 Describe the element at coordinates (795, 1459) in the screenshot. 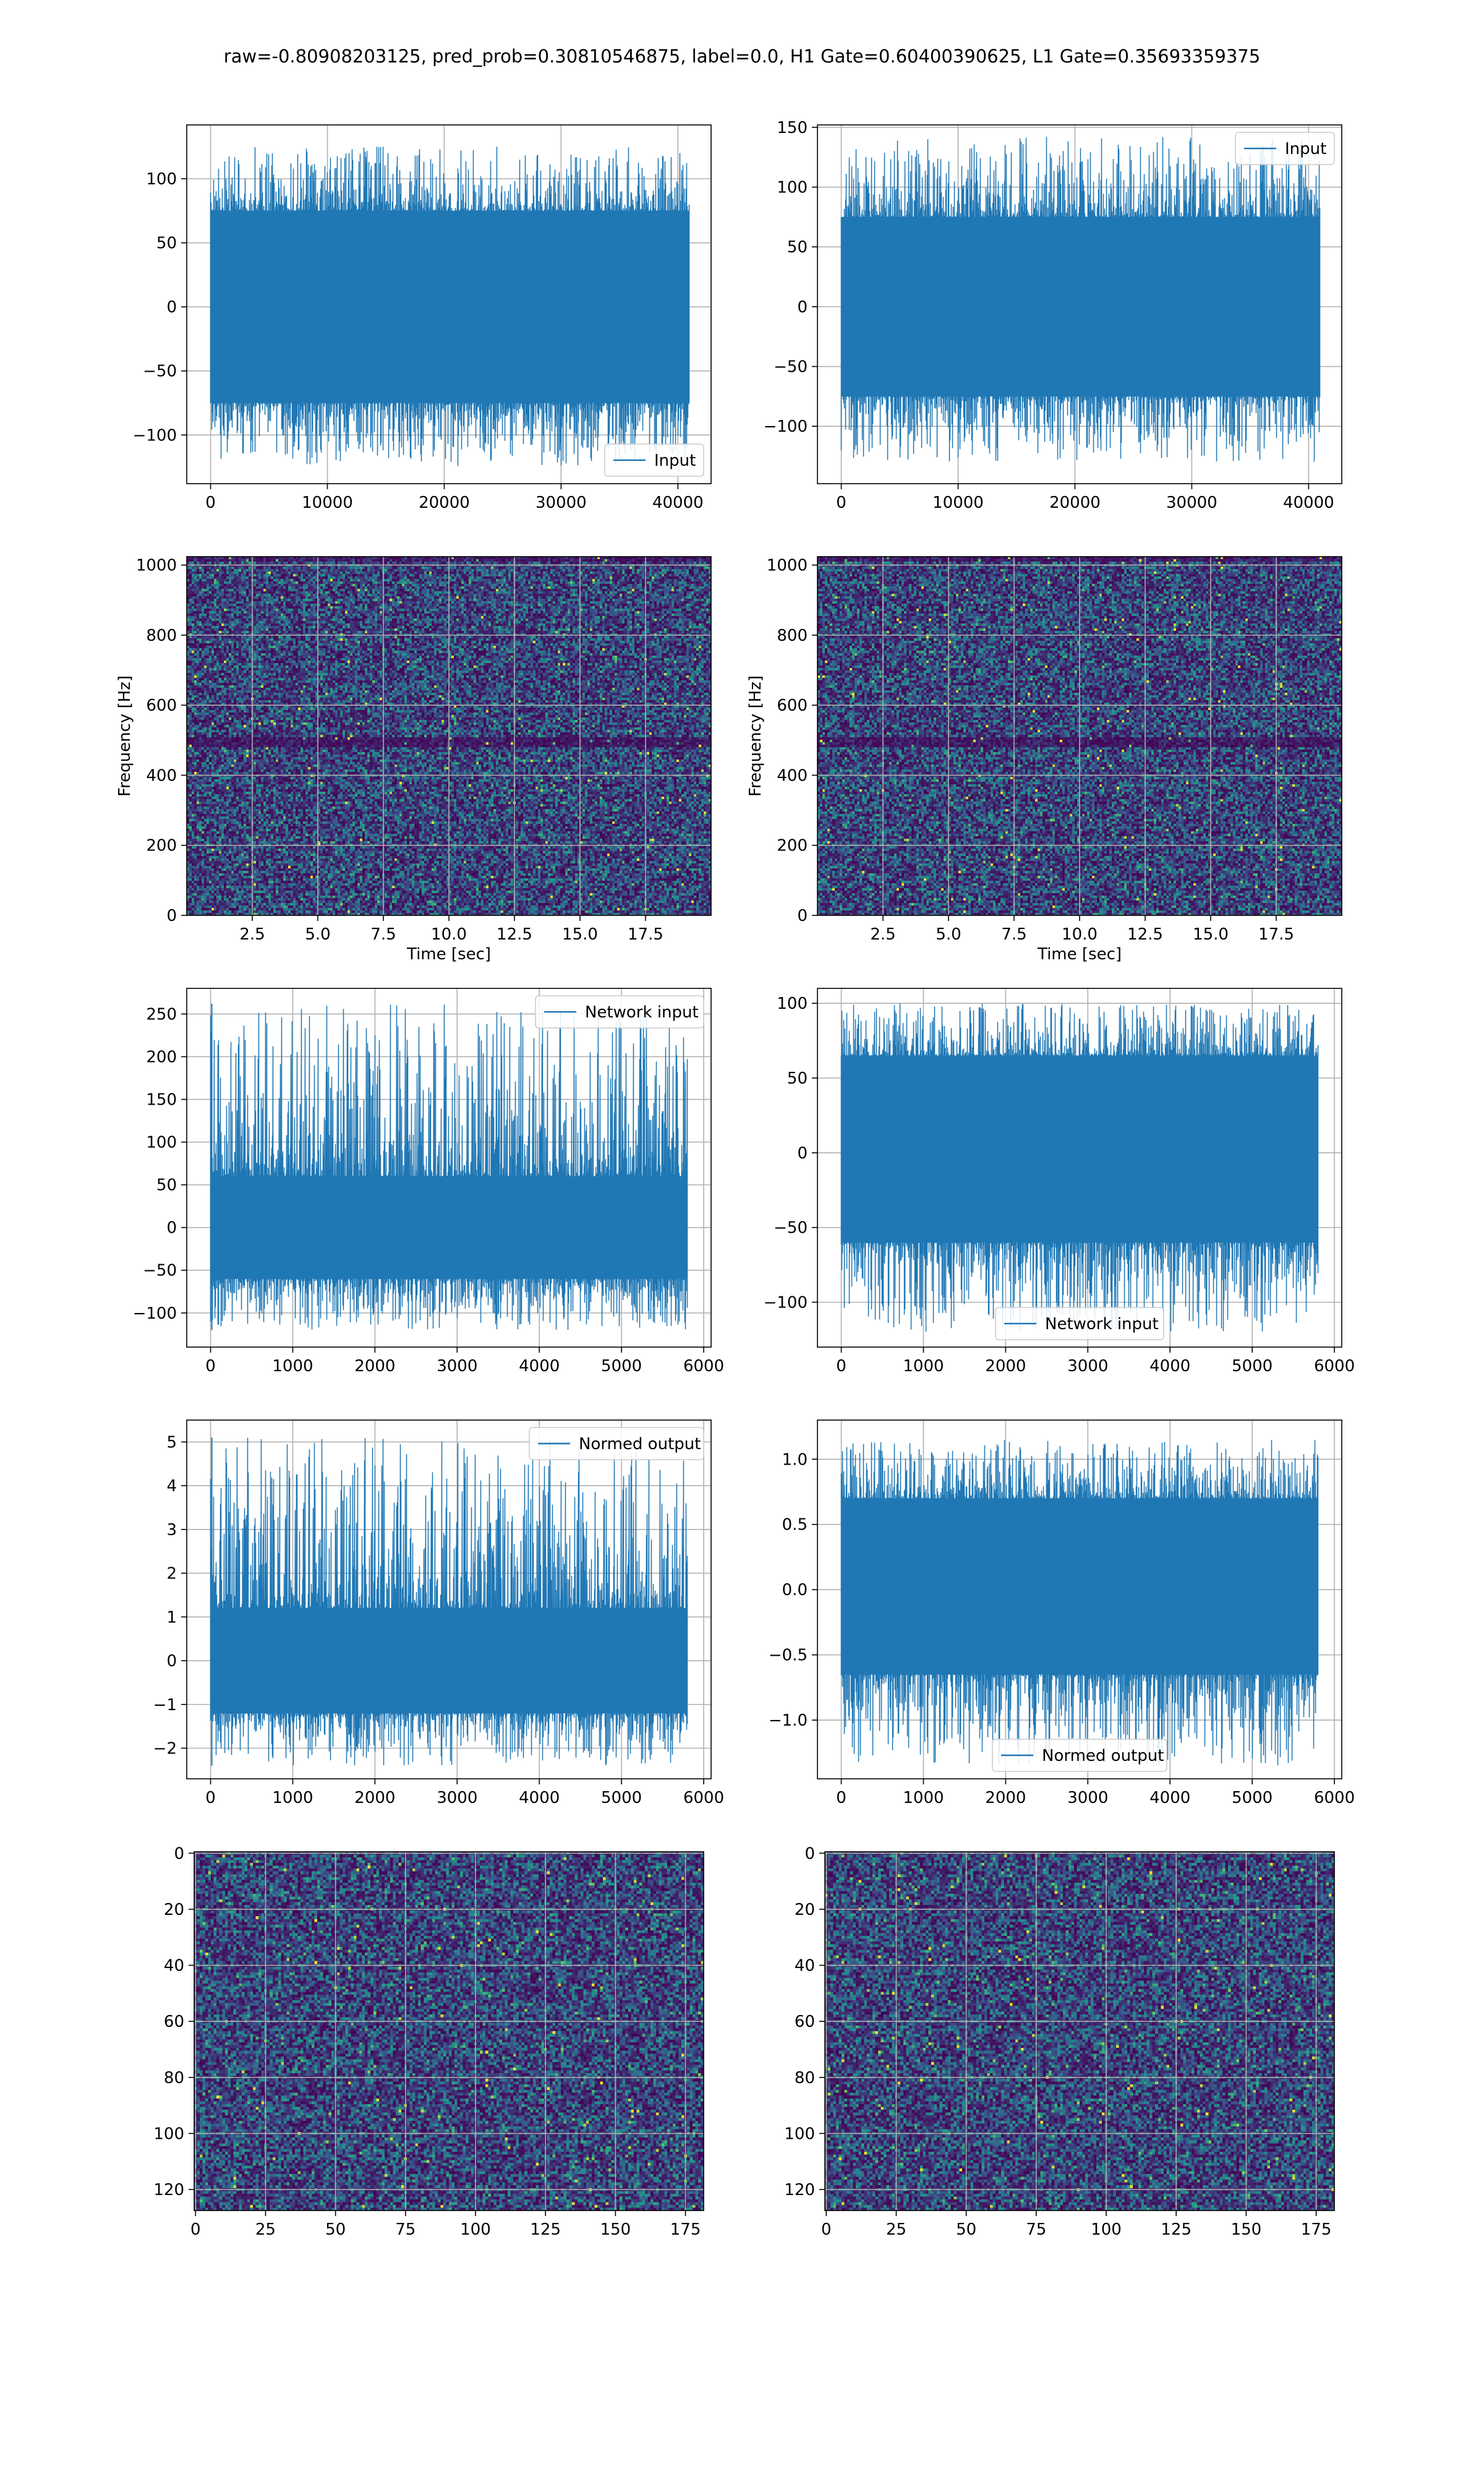

I see `y-tick-label: 1.0` at that location.